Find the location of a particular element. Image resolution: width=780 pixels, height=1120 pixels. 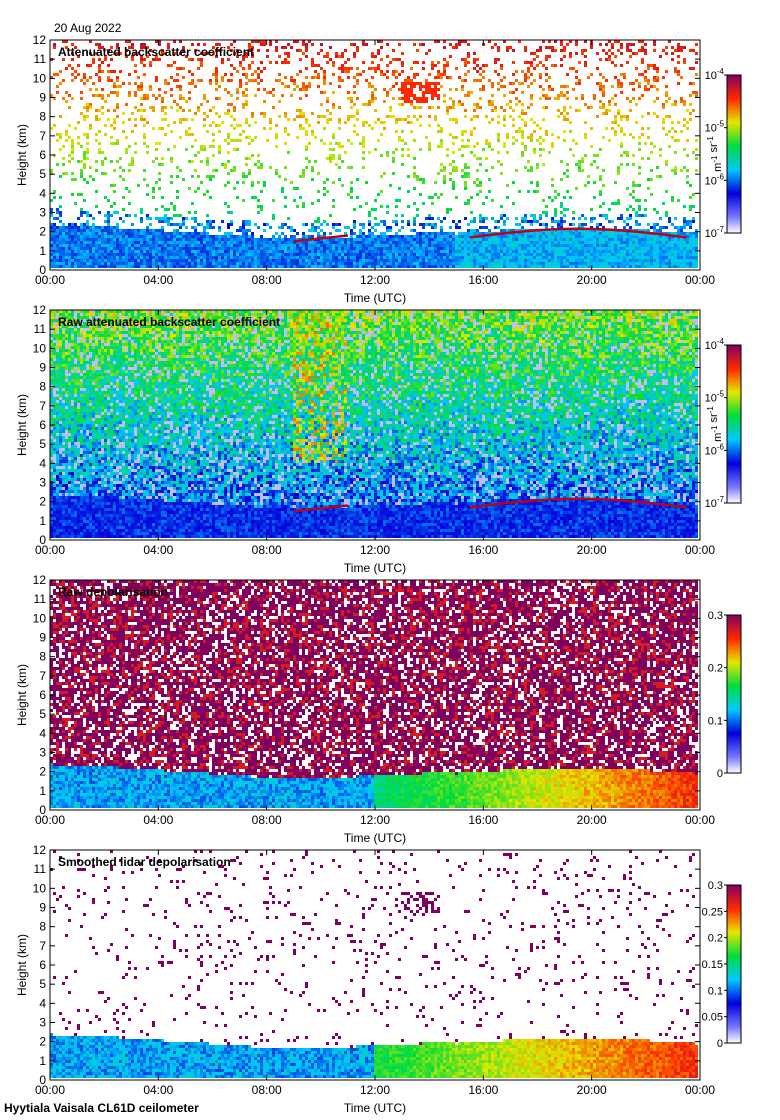

colorbar-tick-label: 10⁻⁶ is located at coordinates (715, 449).